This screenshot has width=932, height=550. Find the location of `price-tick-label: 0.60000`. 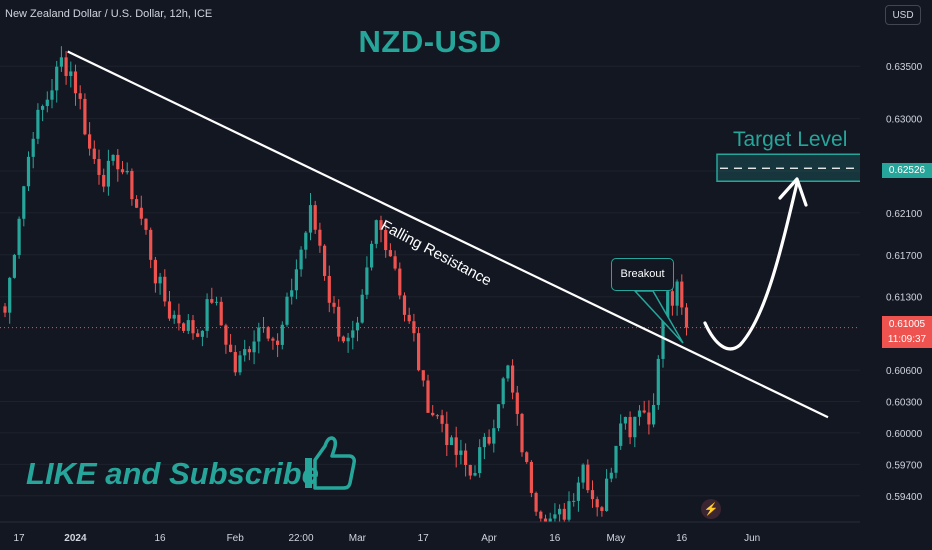

price-tick-label: 0.60000 is located at coordinates (904, 434).